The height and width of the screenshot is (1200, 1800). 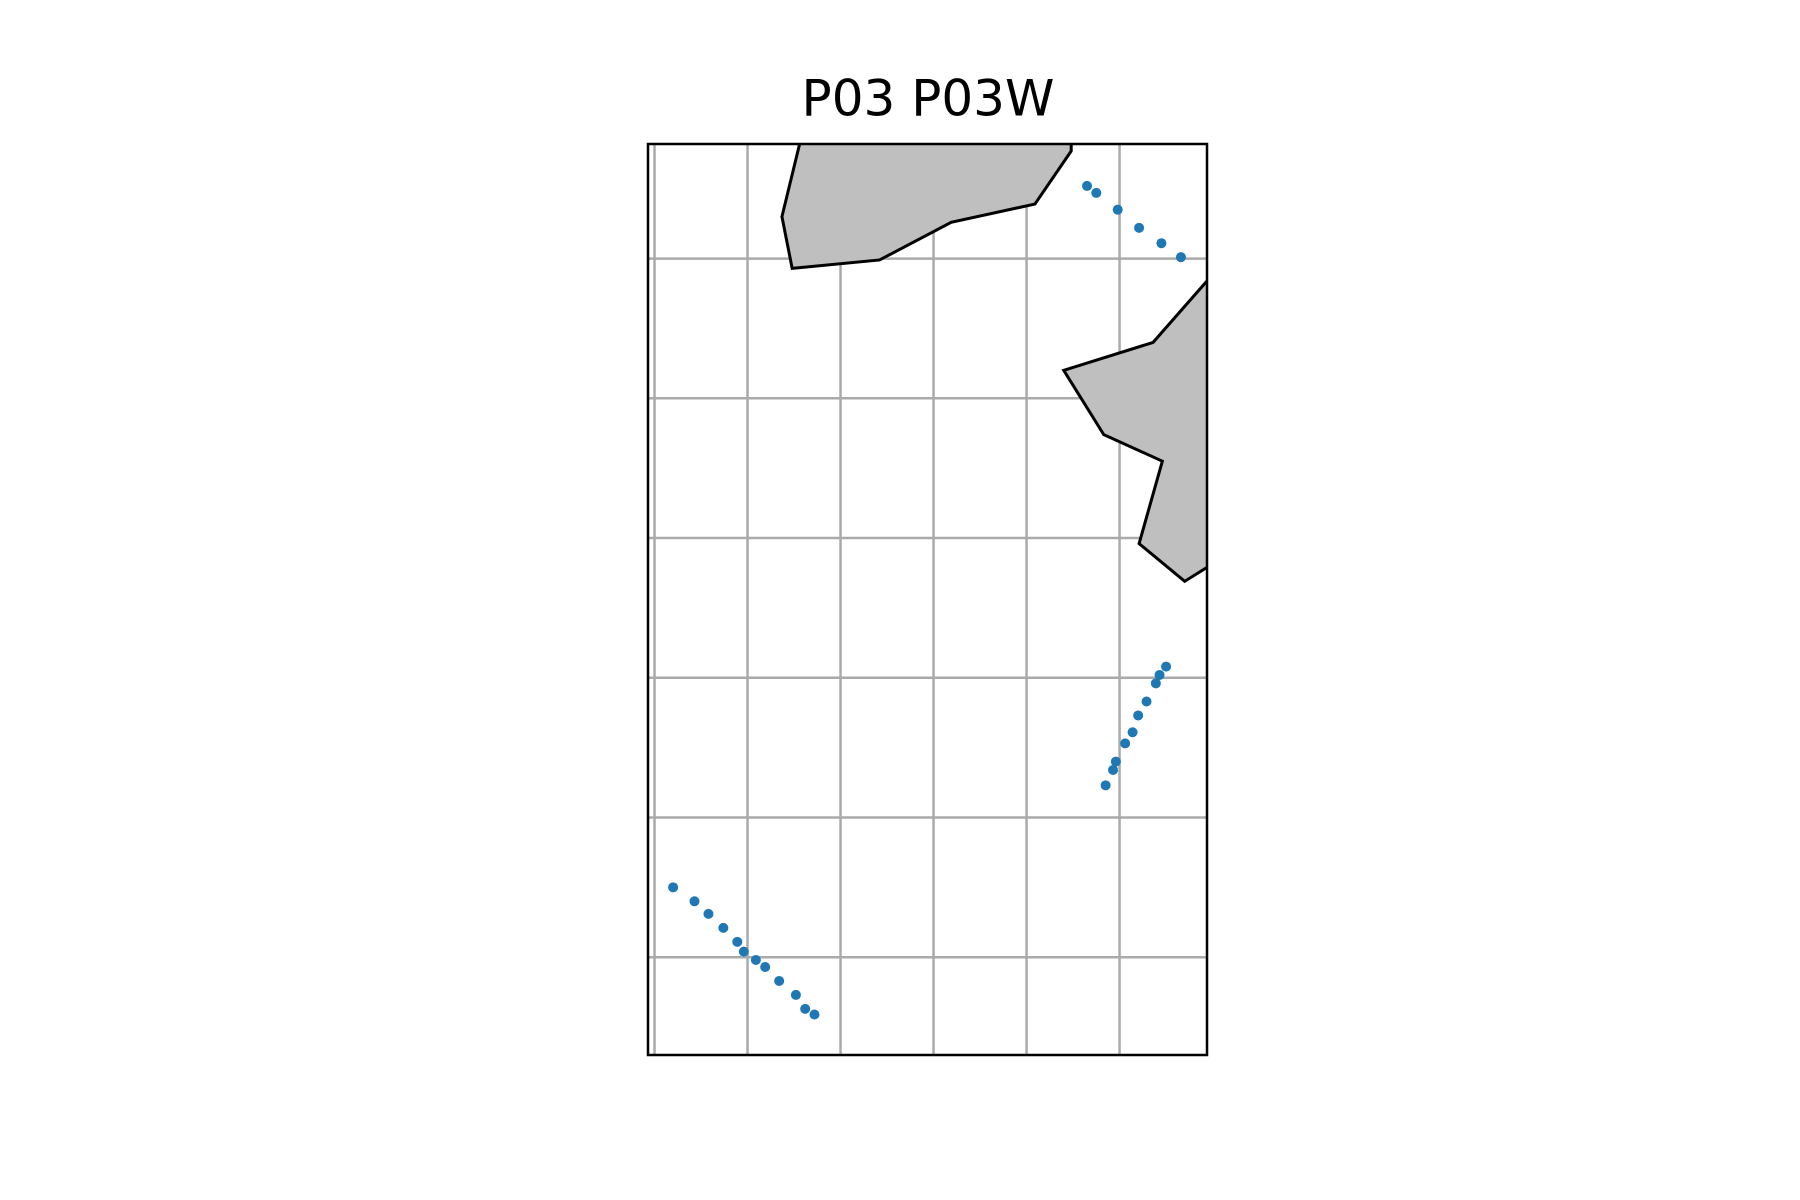 What do you see at coordinates (993, 364) in the screenshot?
I see `land-layer` at bounding box center [993, 364].